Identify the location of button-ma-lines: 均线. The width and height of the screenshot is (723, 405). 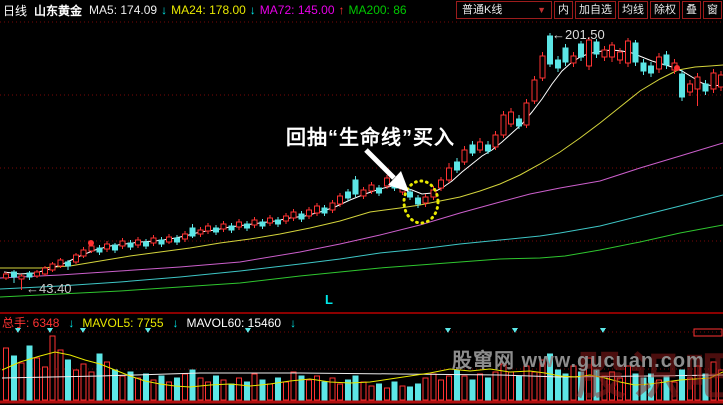
(633, 10).